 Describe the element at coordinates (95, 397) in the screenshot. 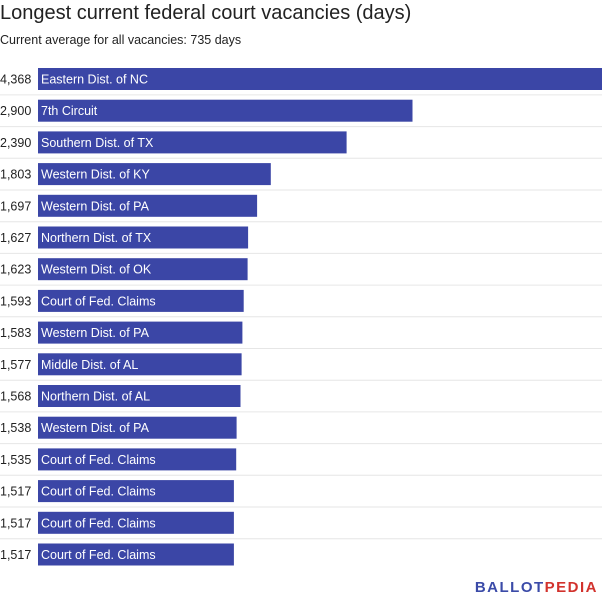

I see `category-label: Northern Dist. of AL` at that location.